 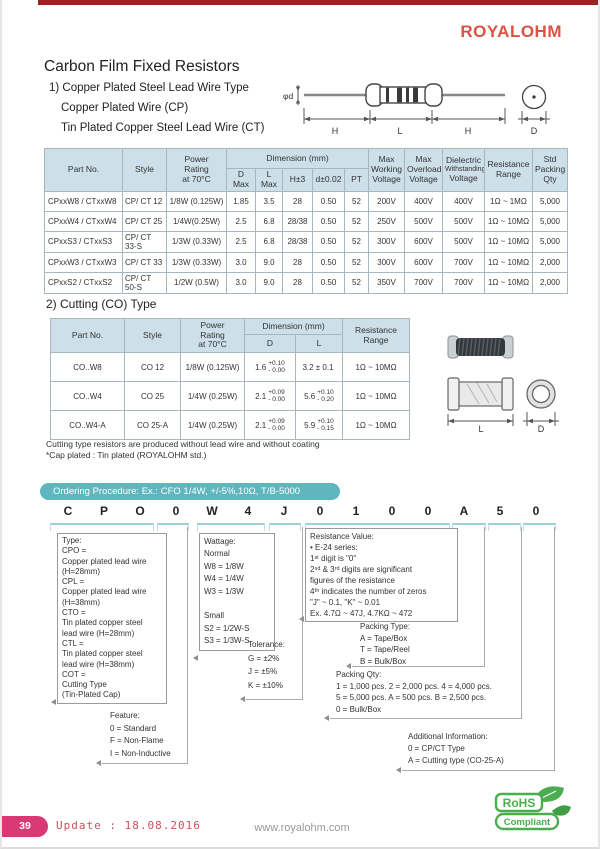 I want to click on table-cell: 600V, so click(x=423, y=262).